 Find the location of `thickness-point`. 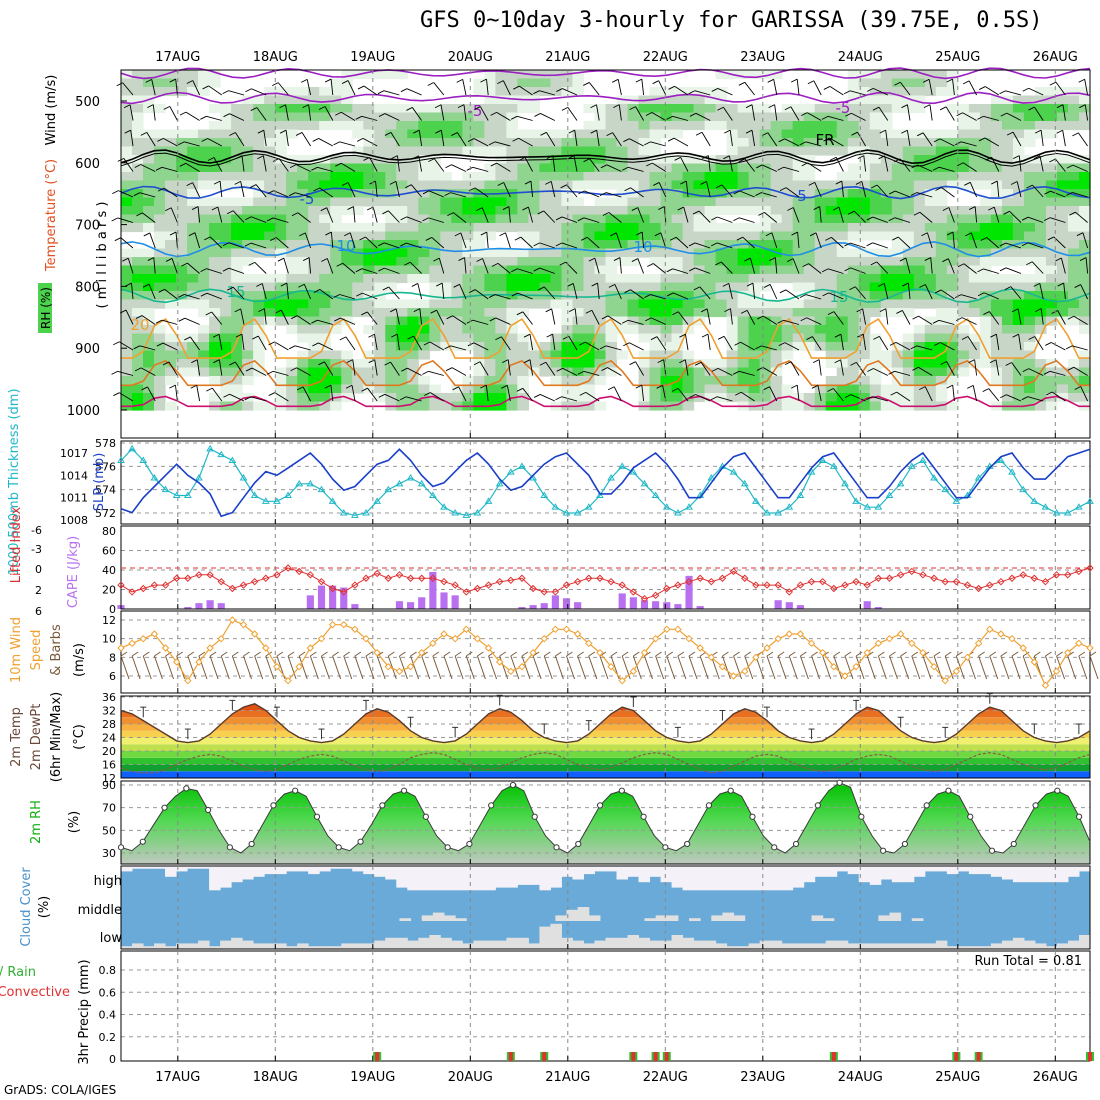

thickness-point is located at coordinates (343, 512).